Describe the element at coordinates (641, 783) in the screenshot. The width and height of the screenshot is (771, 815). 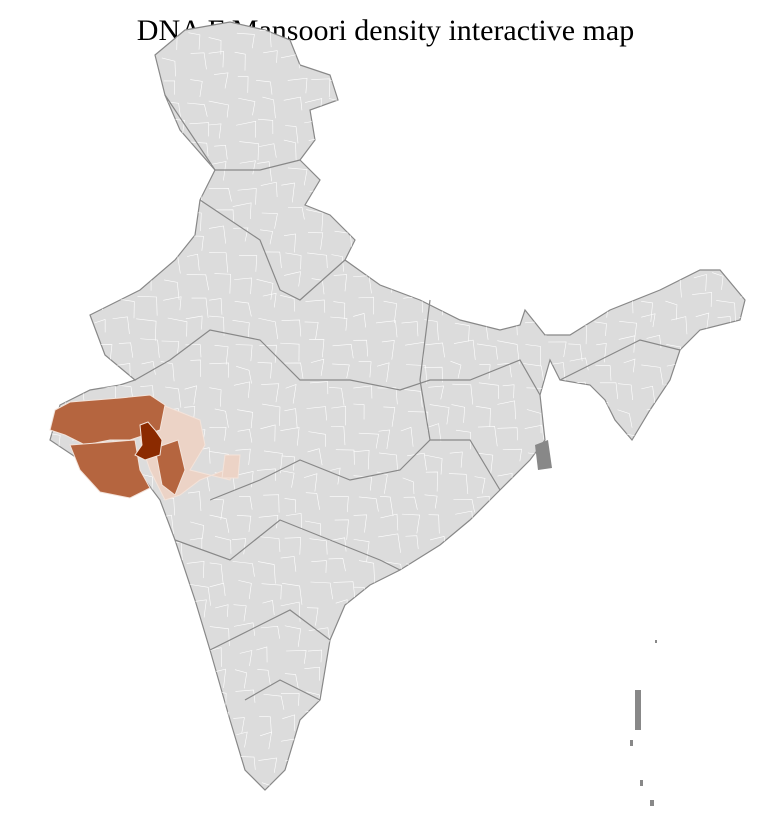
I see `island` at that location.